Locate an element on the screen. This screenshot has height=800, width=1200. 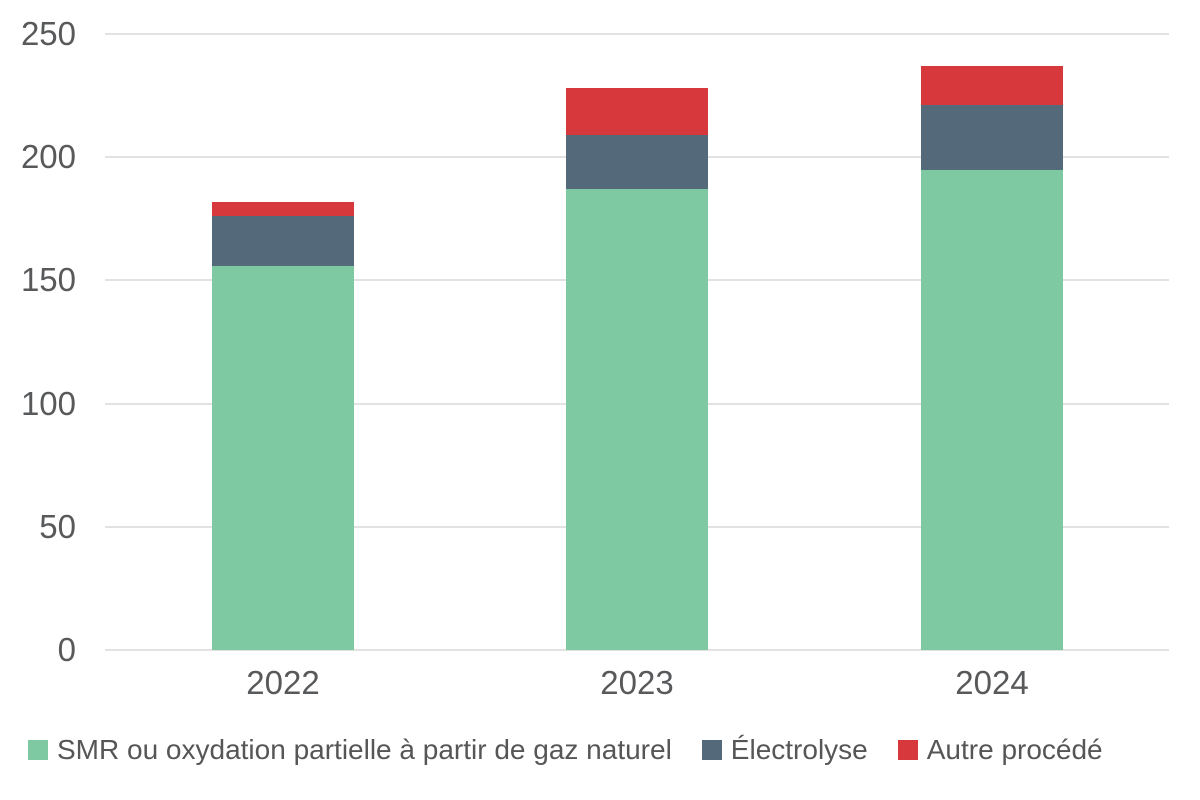
legend-item-1: Électrolyse is located at coordinates (784, 749).